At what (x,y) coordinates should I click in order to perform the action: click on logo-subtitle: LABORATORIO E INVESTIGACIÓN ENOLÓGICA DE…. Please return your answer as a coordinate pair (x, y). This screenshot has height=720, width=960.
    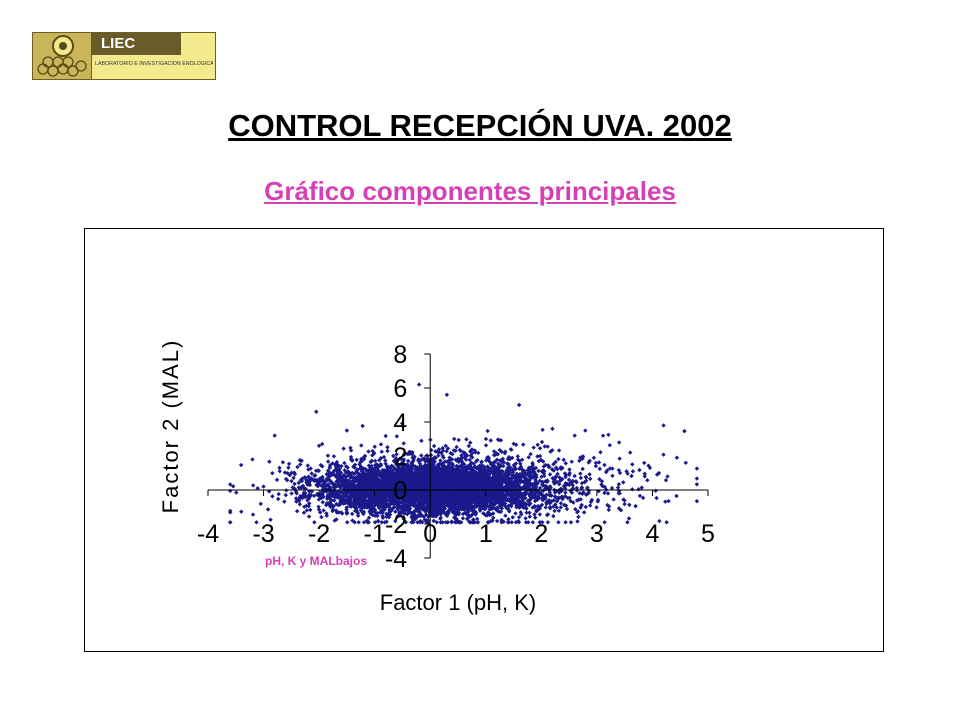
    Looking at the image, I should click on (154, 64).